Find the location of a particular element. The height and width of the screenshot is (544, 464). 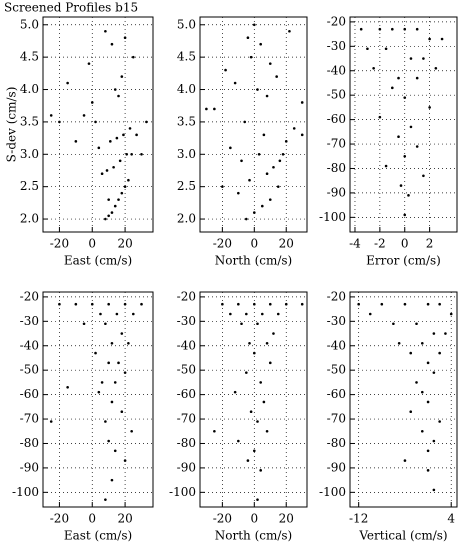

x-tick-label: 20 is located at coordinates (124, 519).